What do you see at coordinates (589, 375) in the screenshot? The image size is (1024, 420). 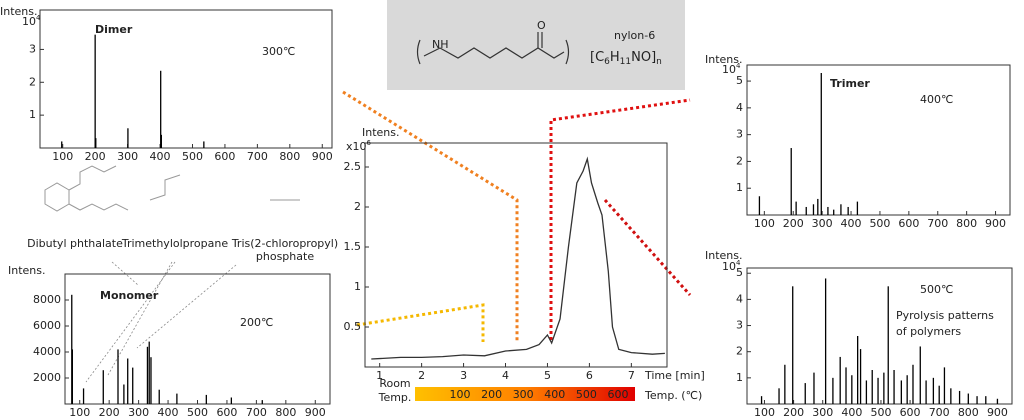 I see `x-tick-label: 6` at bounding box center [589, 375].